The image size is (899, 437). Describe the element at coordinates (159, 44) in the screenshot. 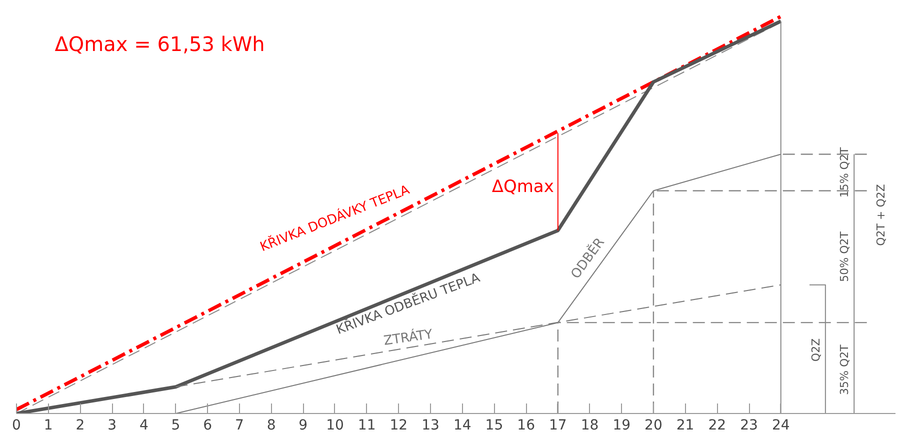

I see `text: ΔQmax = 61,53 kWh` at that location.